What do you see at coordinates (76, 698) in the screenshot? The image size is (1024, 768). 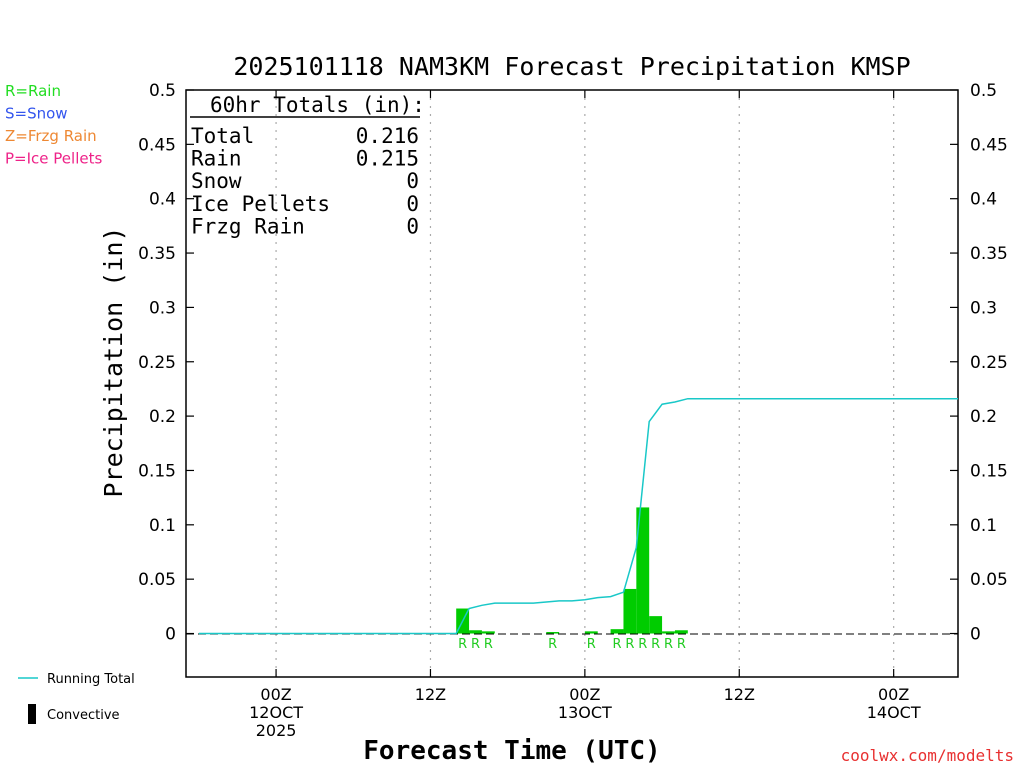 I see `series-legend: Running Total Convective` at bounding box center [76, 698].